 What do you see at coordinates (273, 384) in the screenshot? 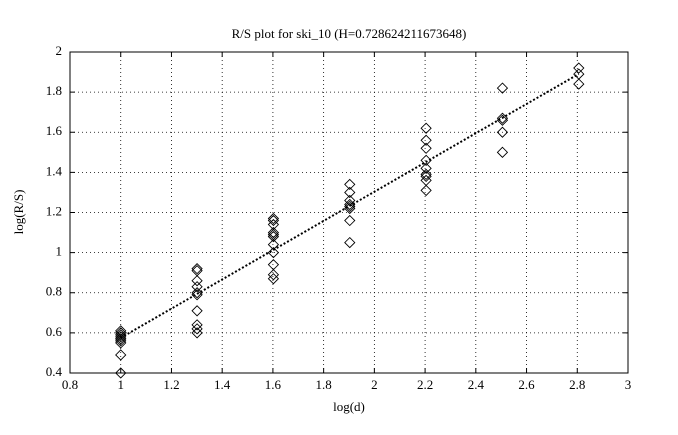
I see `x-tick-label: 1.6` at bounding box center [273, 384].